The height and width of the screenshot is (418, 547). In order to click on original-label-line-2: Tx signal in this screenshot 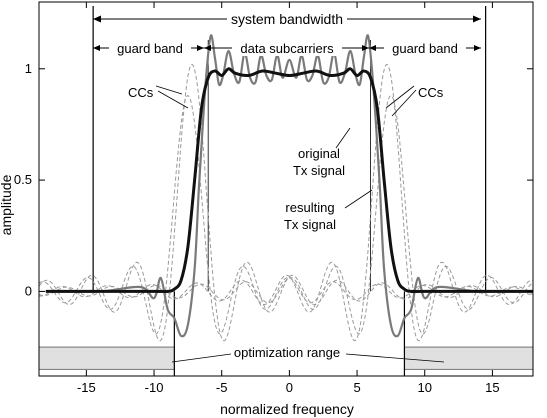, I will do `click(319, 170)`.